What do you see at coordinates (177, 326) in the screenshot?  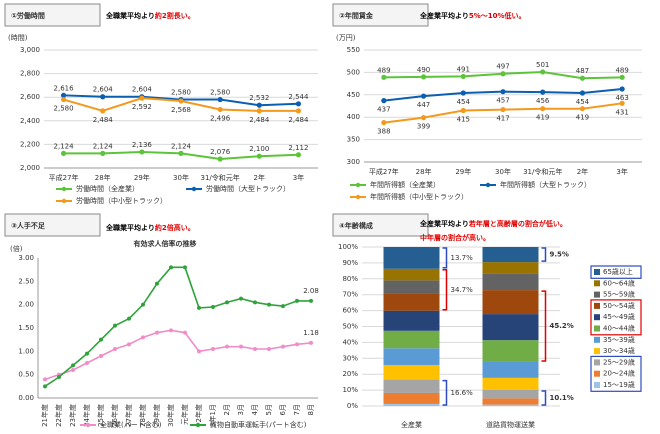 I see `series-line` at bounding box center [177, 326].